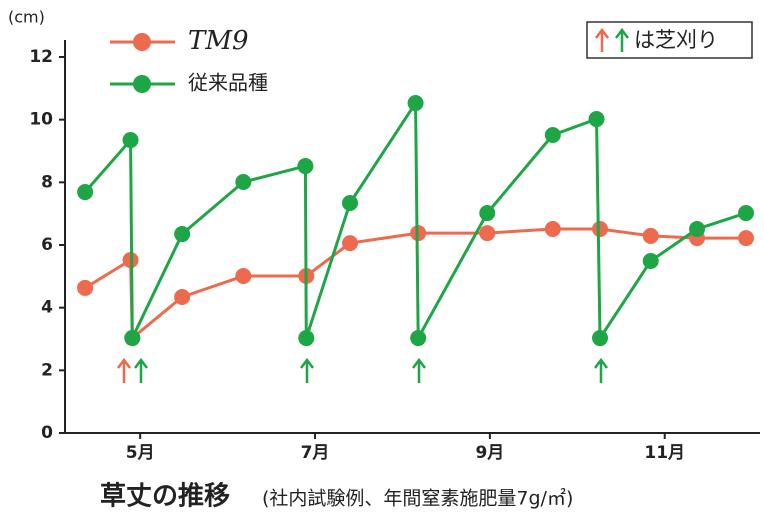  I want to click on y-axis-label: (cm), so click(26, 17).